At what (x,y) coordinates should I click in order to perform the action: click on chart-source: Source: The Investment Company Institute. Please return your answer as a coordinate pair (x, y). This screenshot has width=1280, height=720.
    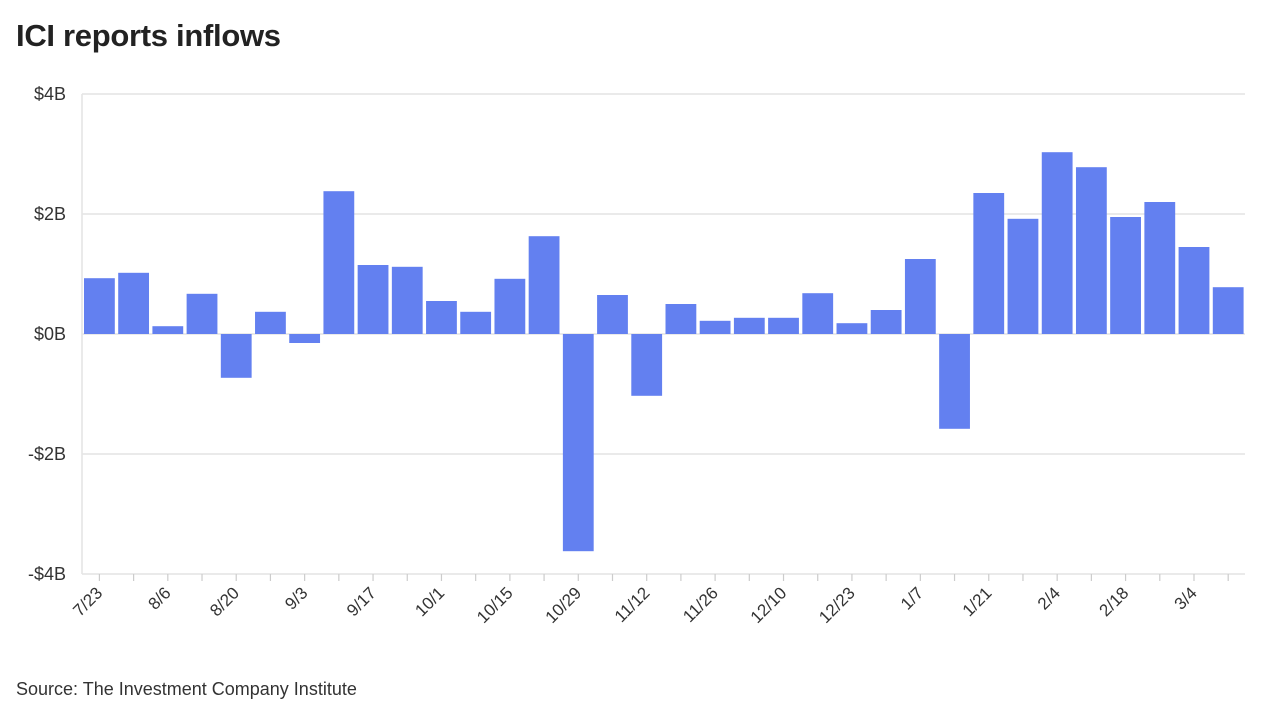
    Looking at the image, I should click on (186, 689).